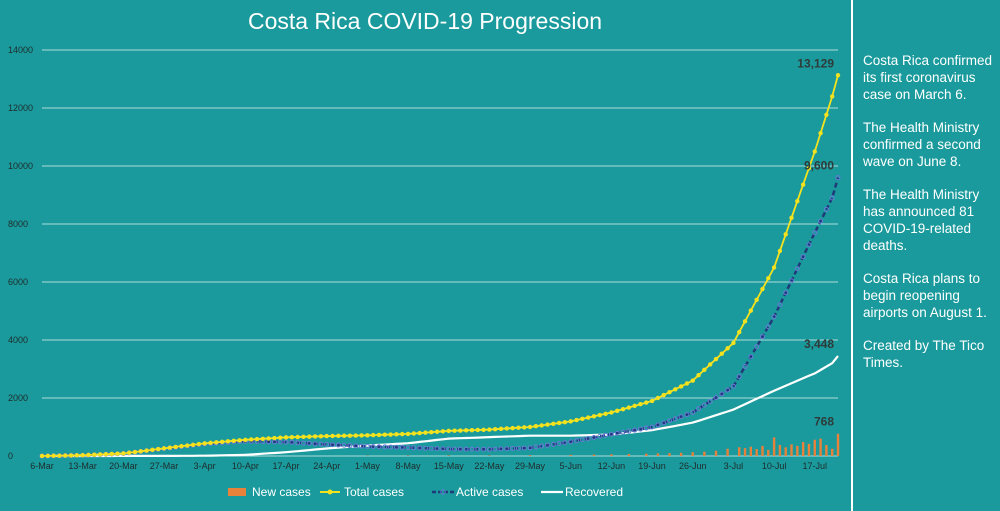 The height and width of the screenshot is (511, 1000). Describe the element at coordinates (42, 466) in the screenshot. I see `x-tick-label: 6-Mar` at that location.